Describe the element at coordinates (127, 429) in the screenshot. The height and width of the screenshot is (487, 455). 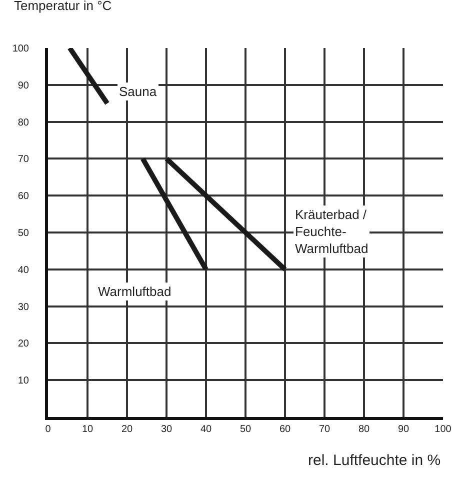
I see `x-tick-label: 20` at that location.